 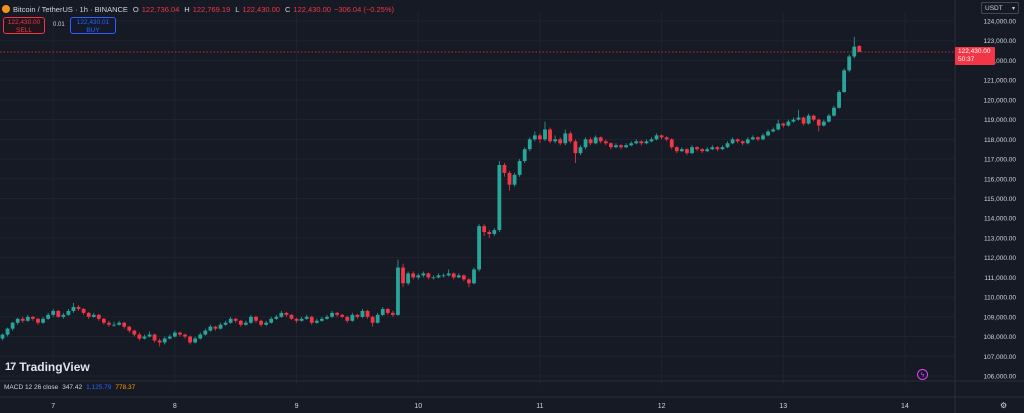 I want to click on gear-icon: ⚙, so click(x=1004, y=405).